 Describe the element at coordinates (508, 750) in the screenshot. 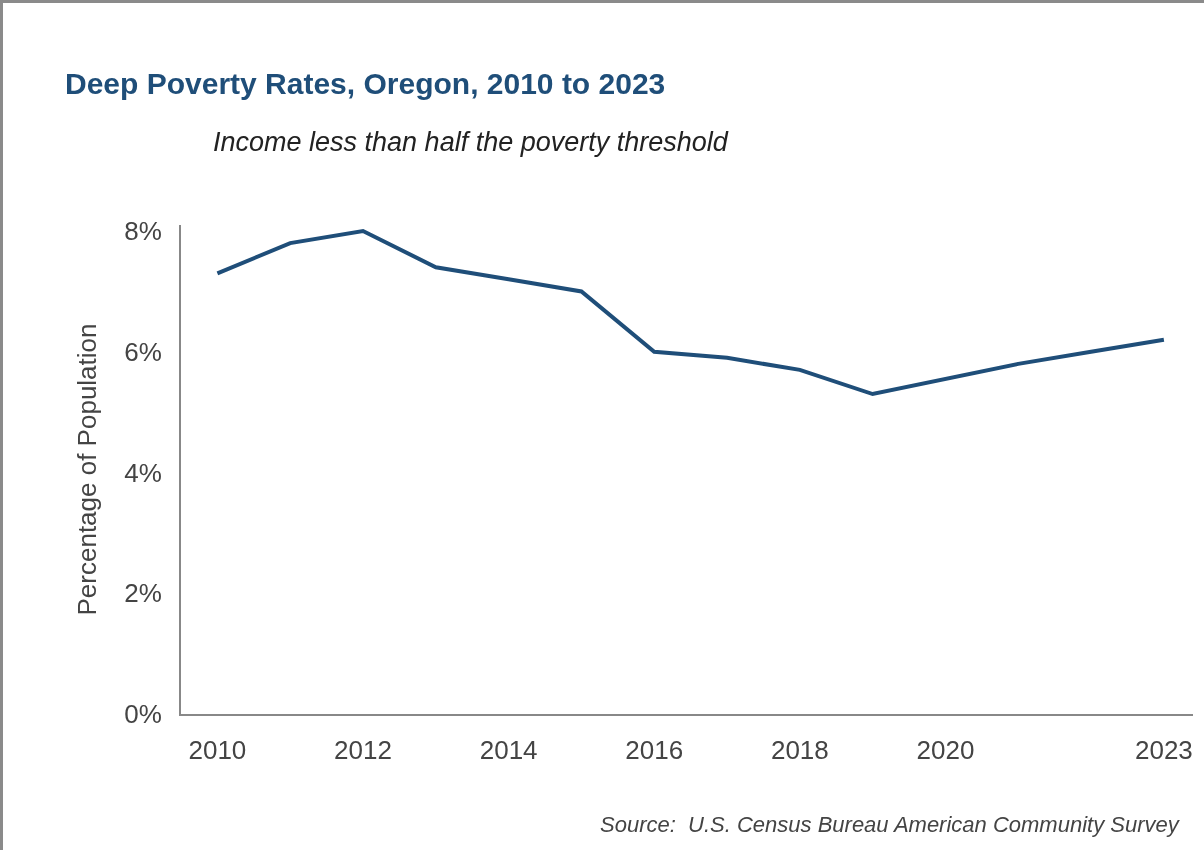

I see `x-tick-label: 2014` at that location.